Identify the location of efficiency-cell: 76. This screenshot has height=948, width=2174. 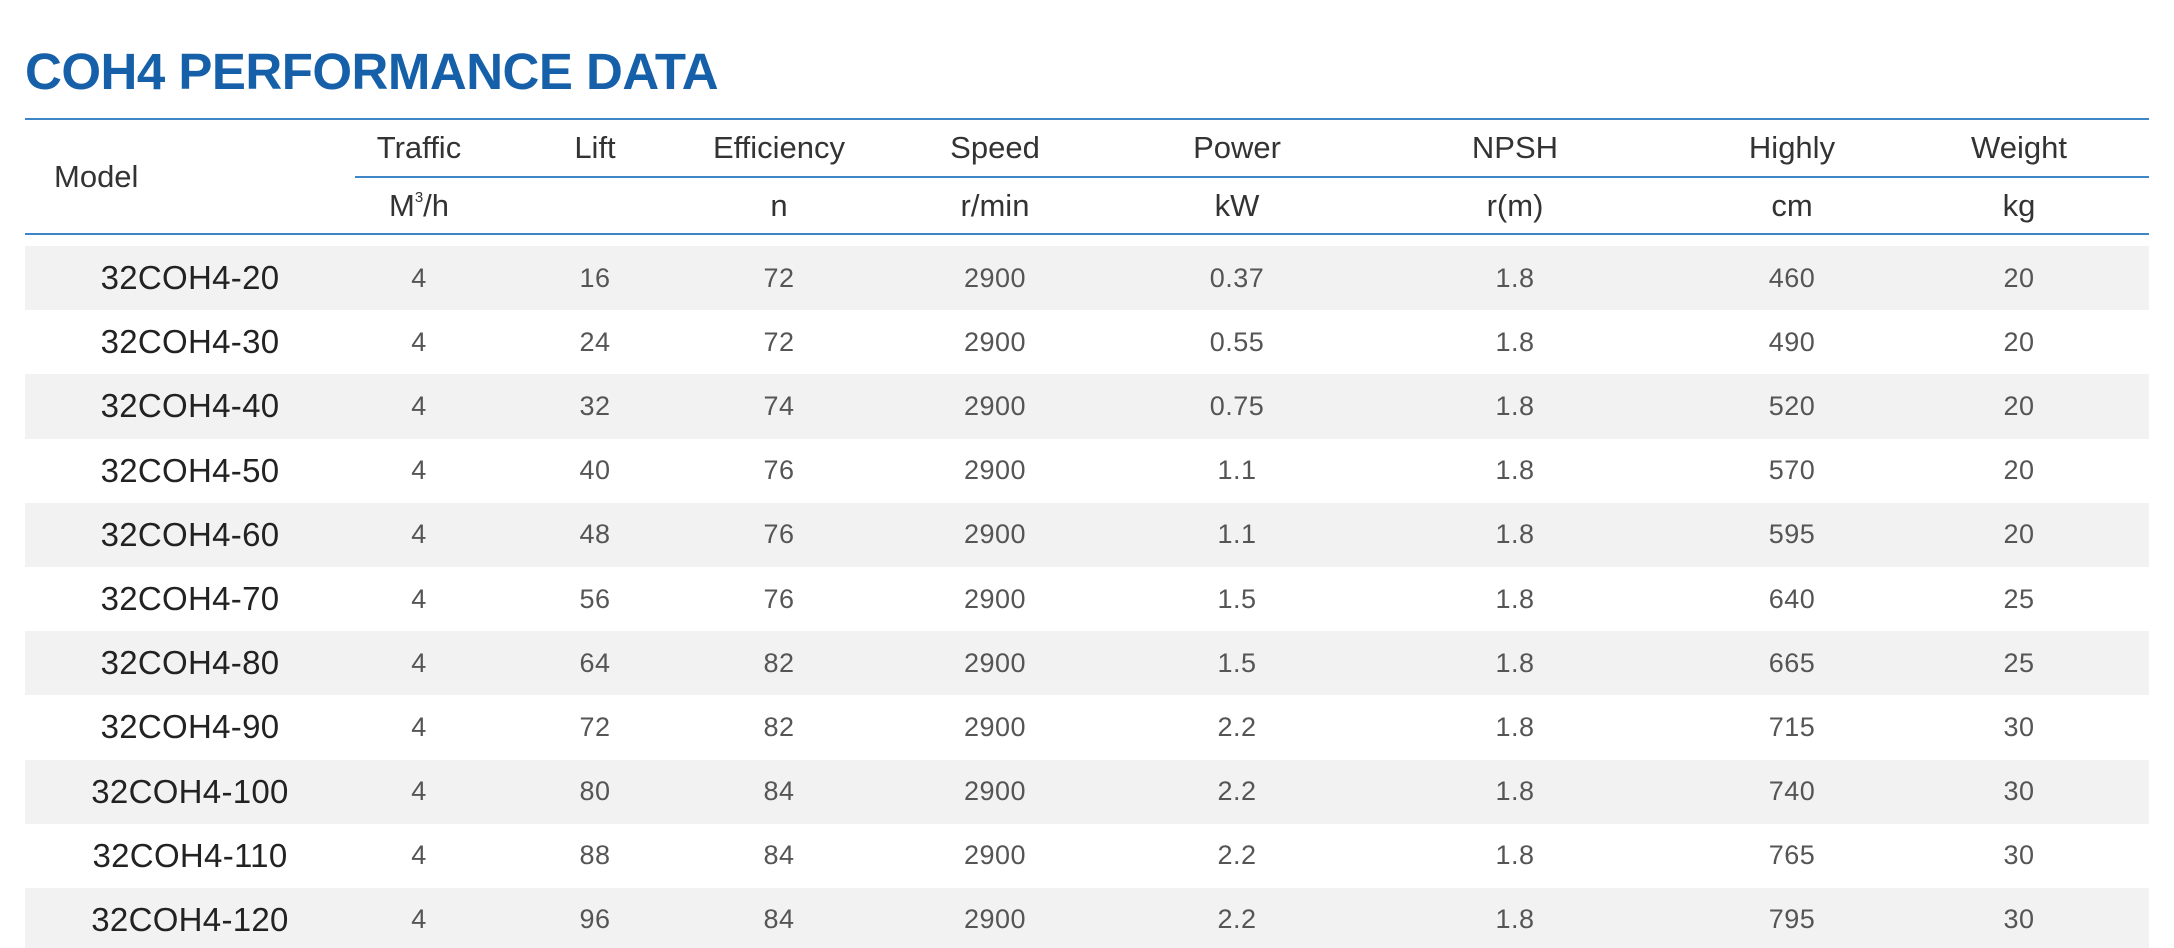
(779, 599).